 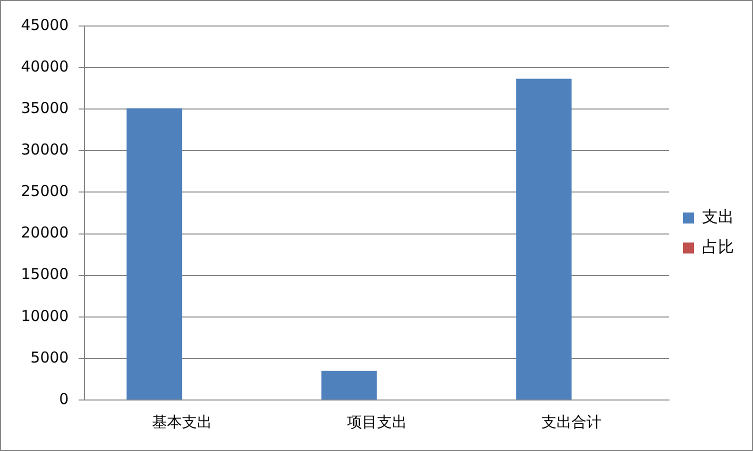 I want to click on y-tick-label: 45000, so click(x=45, y=25).